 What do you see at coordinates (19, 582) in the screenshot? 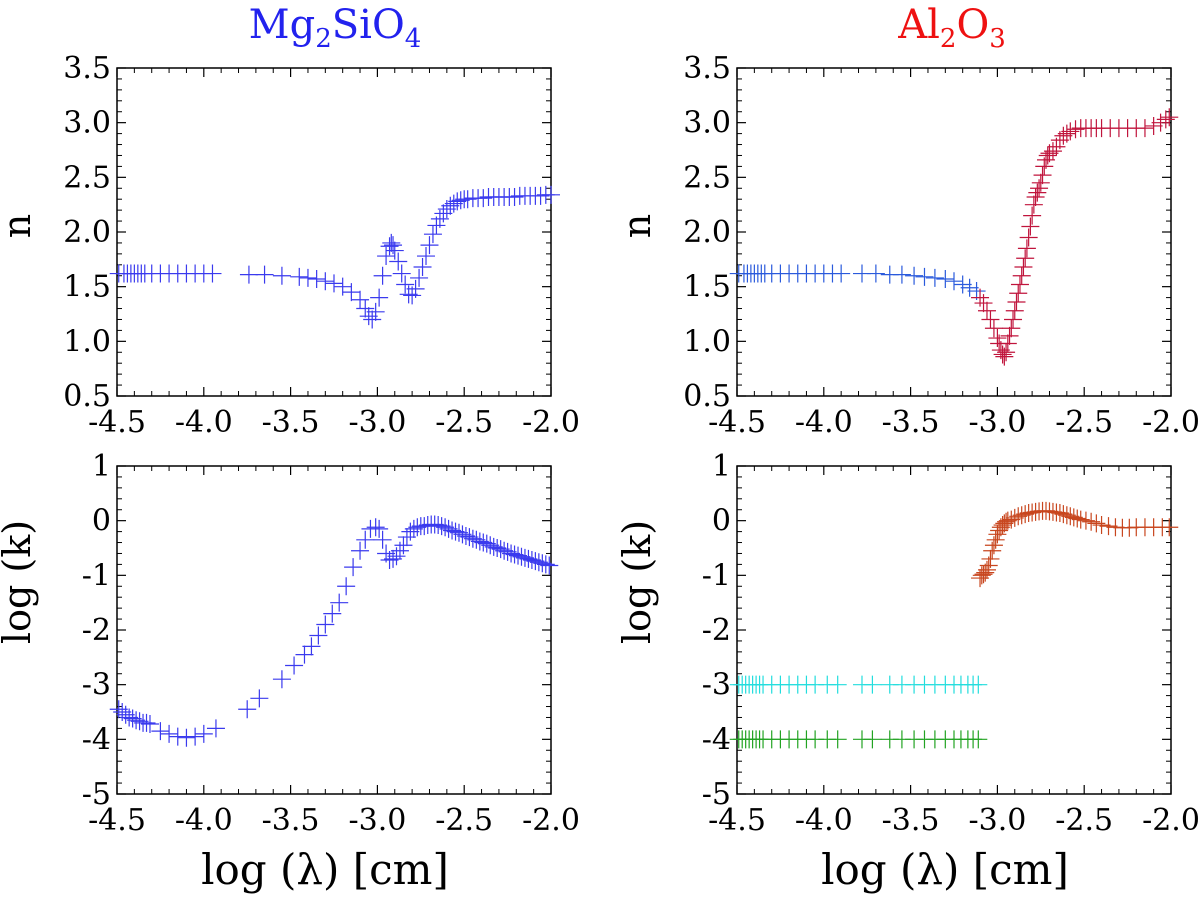
I see `y-axis-label: log (k)` at bounding box center [19, 582].